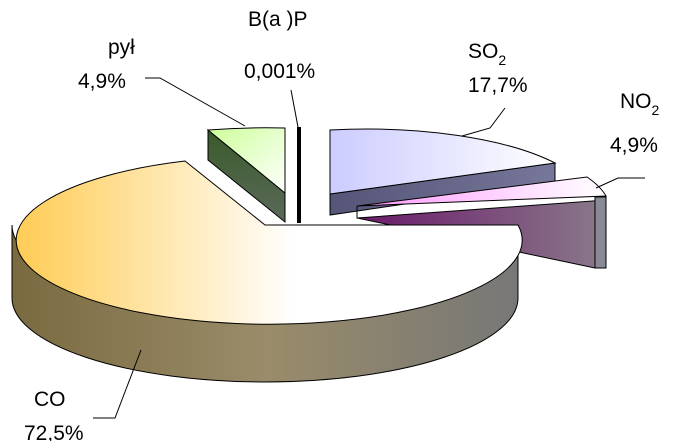  I want to click on label-so2-value: 17,7%, so click(498, 85).